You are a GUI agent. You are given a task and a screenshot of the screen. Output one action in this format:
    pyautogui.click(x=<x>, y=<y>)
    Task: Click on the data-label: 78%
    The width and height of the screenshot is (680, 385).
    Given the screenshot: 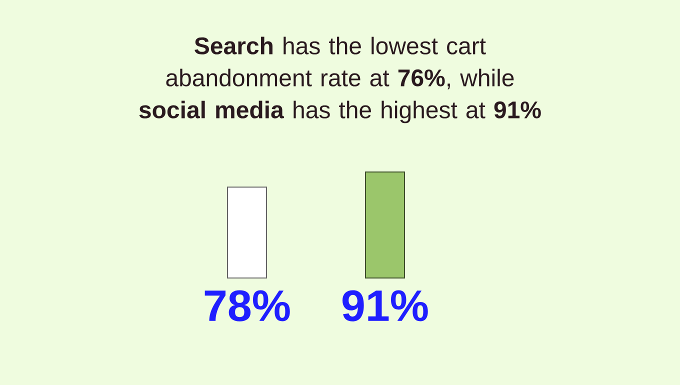 What is the action you would take?
    pyautogui.click(x=247, y=306)
    